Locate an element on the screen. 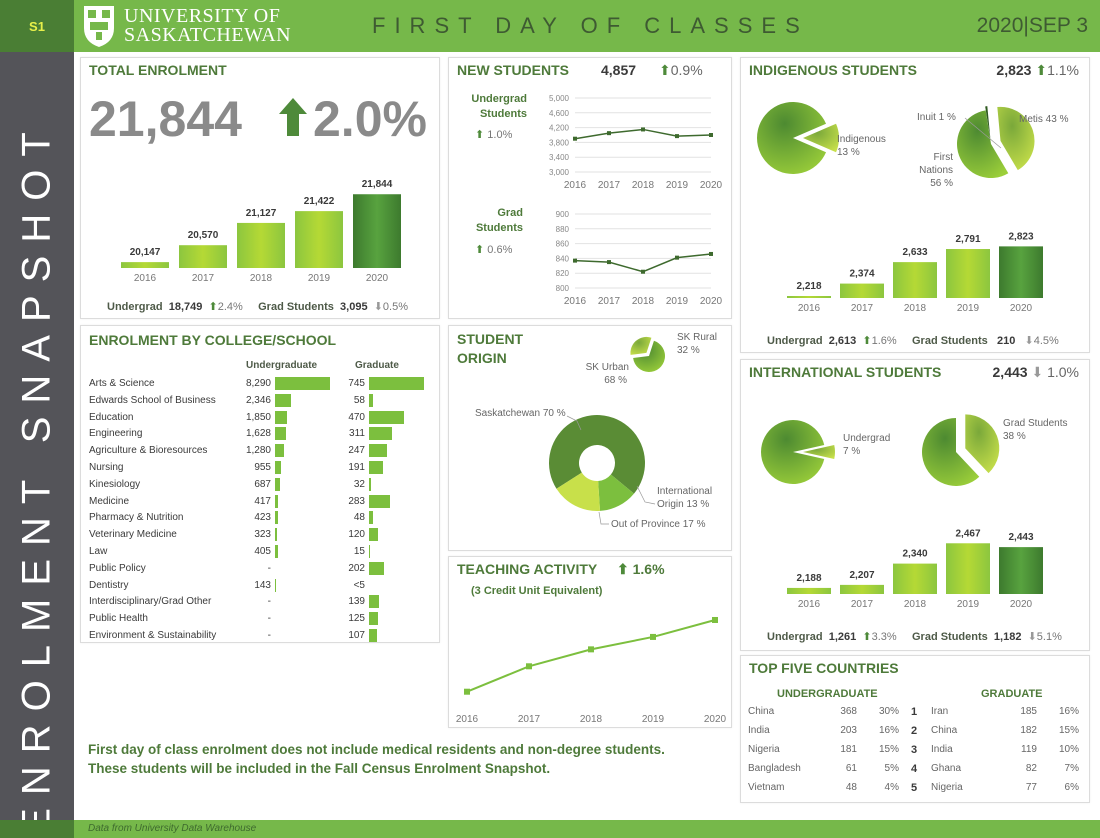 The image size is (1100, 838). page-title: FIRST DAY OF CLASSES is located at coordinates (590, 25).